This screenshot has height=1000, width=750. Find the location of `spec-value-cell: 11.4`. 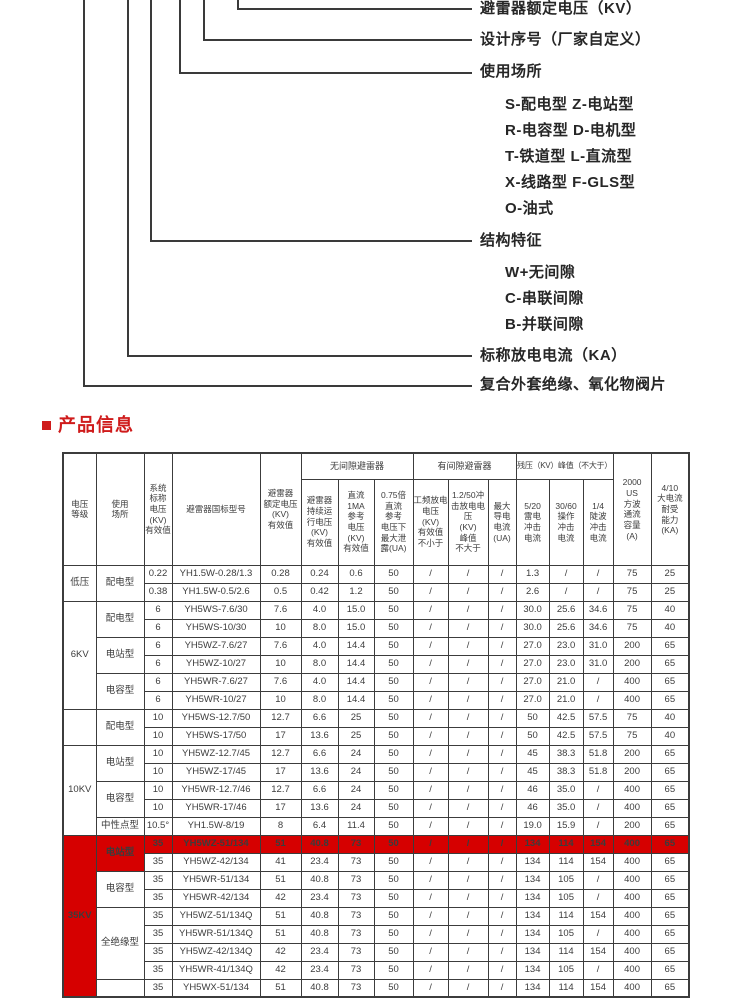

spec-value-cell: 11.4 is located at coordinates (356, 826).